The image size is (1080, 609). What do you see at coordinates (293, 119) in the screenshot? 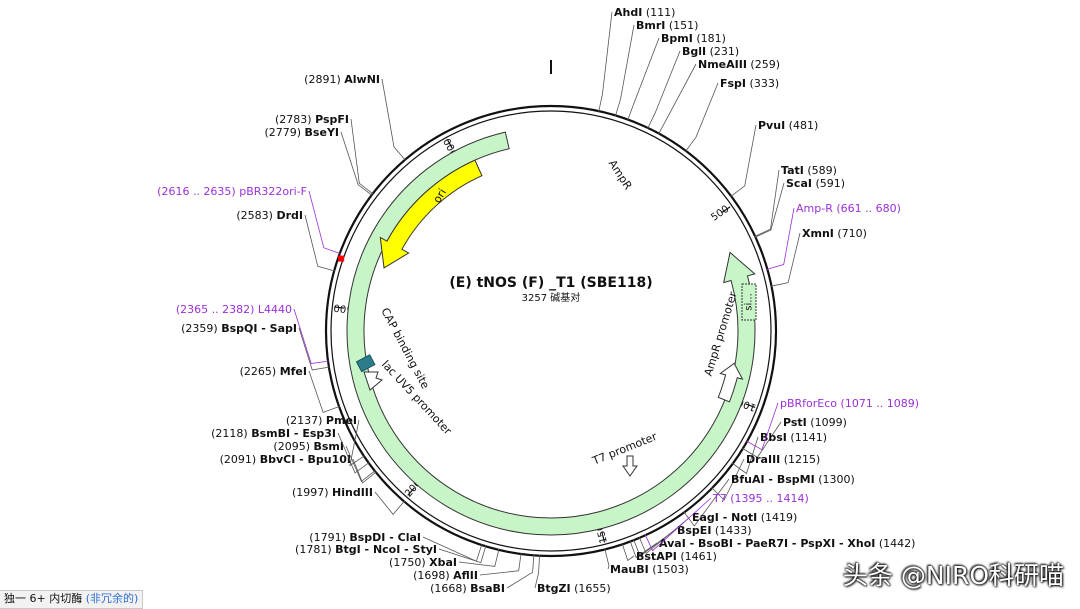
I see `enzyme-position: (2783)` at bounding box center [293, 119].